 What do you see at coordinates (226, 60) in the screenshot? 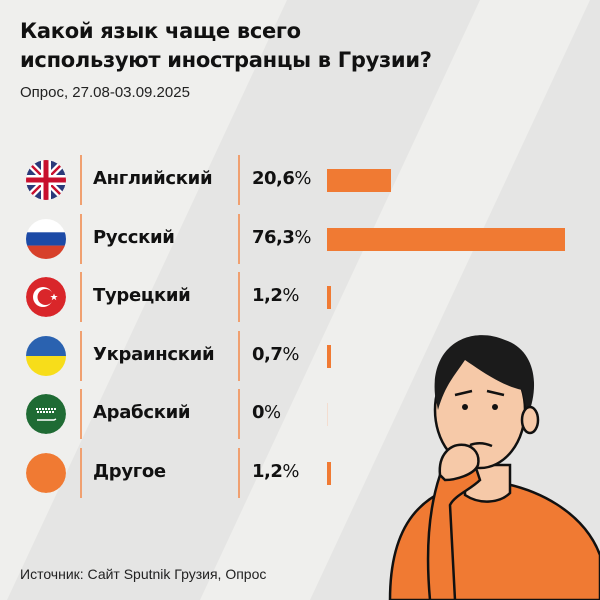
I see `title-line-2: используют иностранцы в Грузии?` at bounding box center [226, 60].